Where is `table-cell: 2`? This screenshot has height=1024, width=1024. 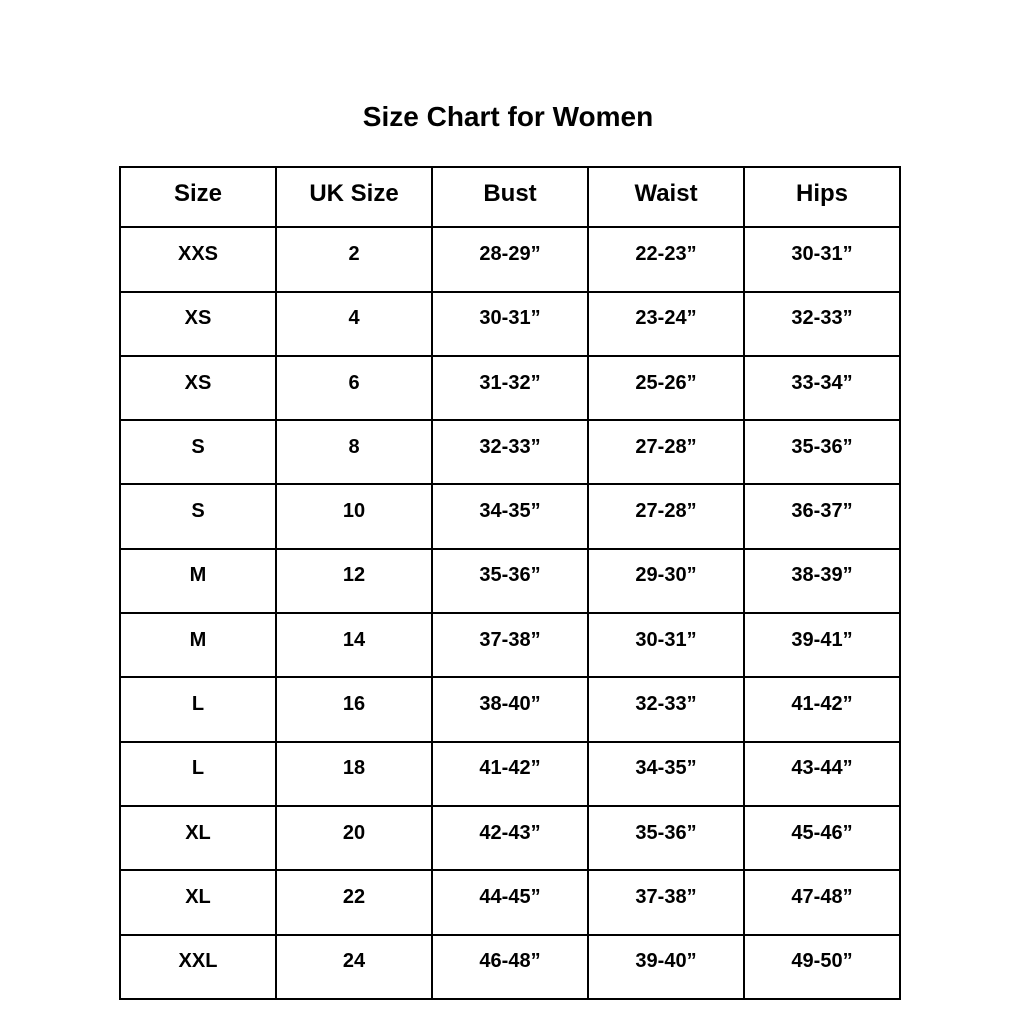 table-cell: 2 is located at coordinates (354, 259).